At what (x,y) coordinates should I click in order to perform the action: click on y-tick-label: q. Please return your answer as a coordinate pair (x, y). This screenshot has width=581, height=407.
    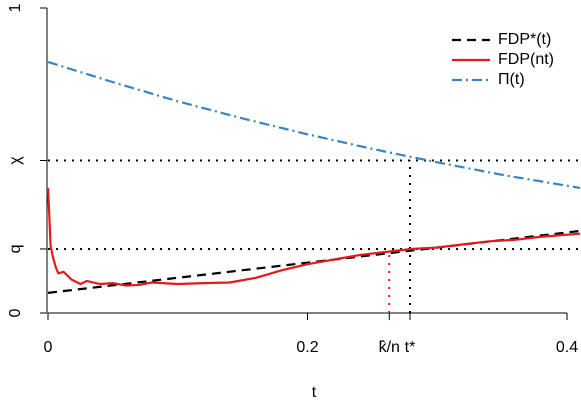
    Looking at the image, I should click on (15, 248).